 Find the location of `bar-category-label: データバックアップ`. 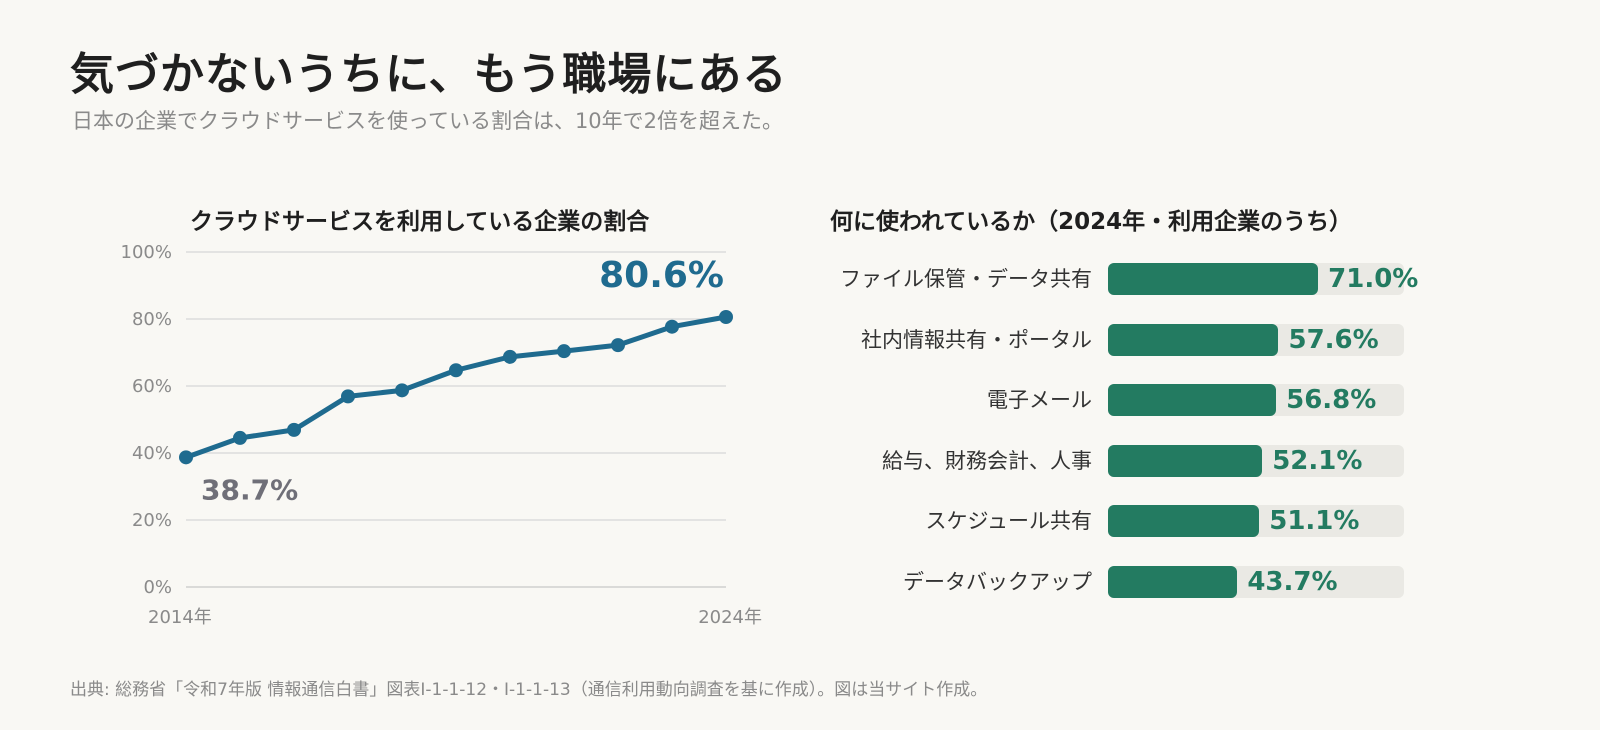

bar-category-label: データバックアップ is located at coordinates (997, 581).